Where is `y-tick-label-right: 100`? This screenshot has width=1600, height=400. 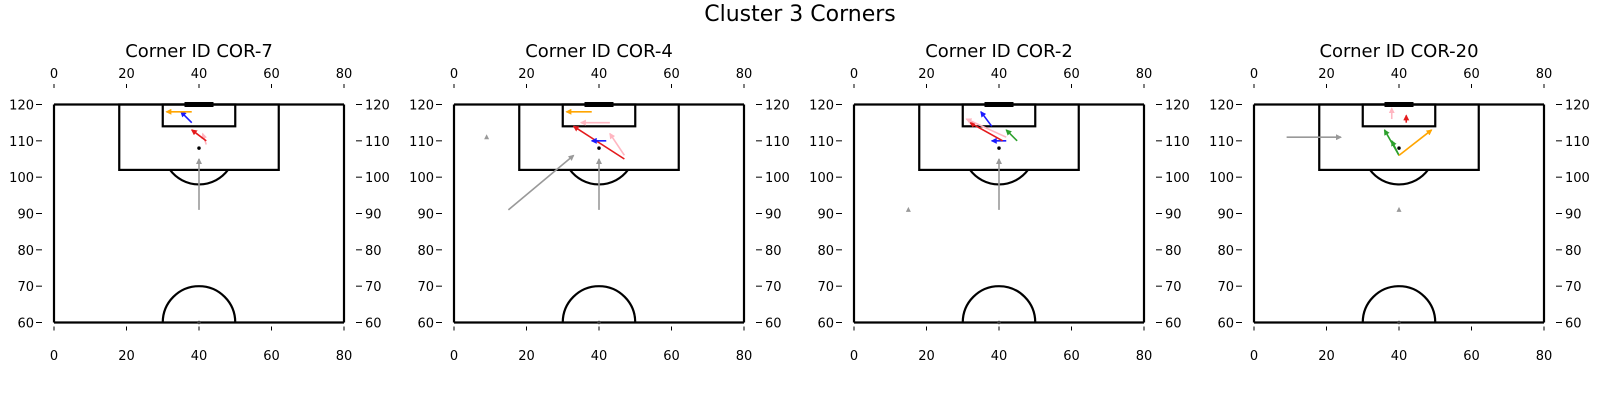 y-tick-label-right: 100 is located at coordinates (377, 178).